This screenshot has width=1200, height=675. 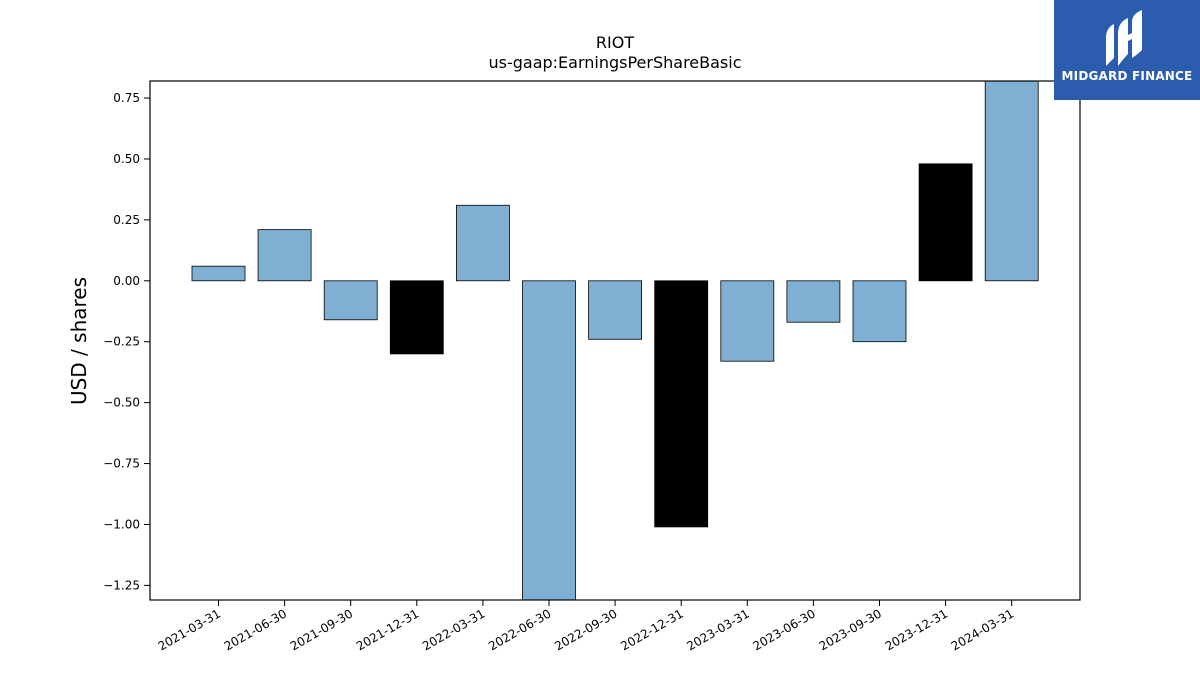 What do you see at coordinates (121, 524) in the screenshot?
I see `y-tick-label: −1.00` at bounding box center [121, 524].